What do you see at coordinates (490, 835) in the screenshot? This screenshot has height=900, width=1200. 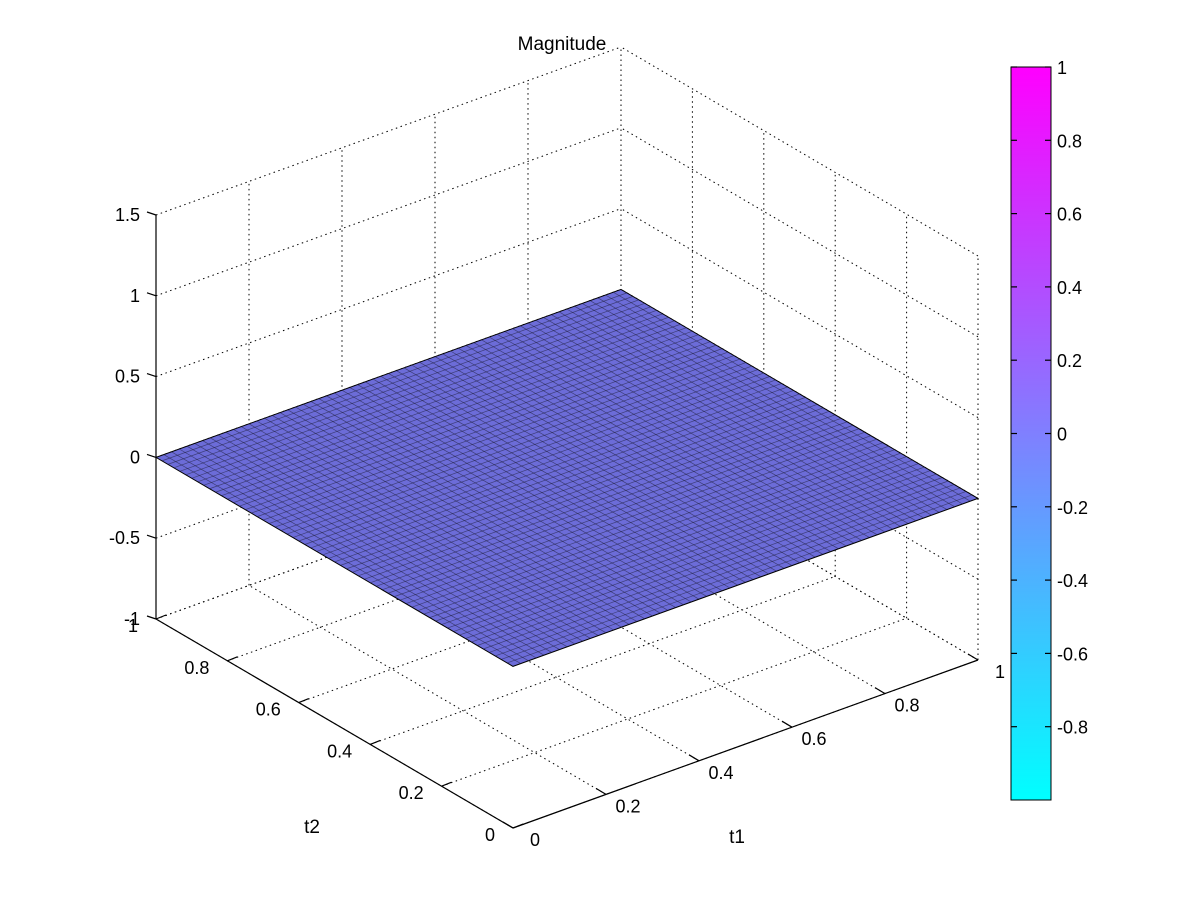 I see `y-tick-label: 0` at bounding box center [490, 835].